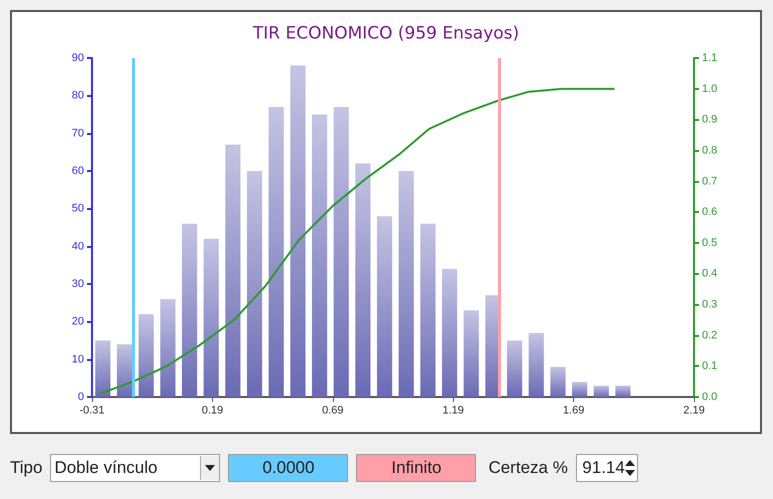  Describe the element at coordinates (386, 34) in the screenshot. I see `chart-title: TIR ECONOMICO (959 Ensayos)` at that location.